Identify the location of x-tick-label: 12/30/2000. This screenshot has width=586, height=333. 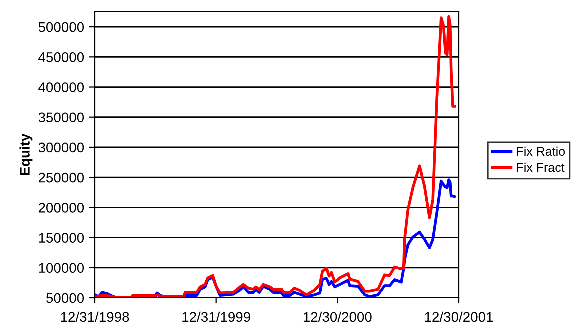
(338, 317).